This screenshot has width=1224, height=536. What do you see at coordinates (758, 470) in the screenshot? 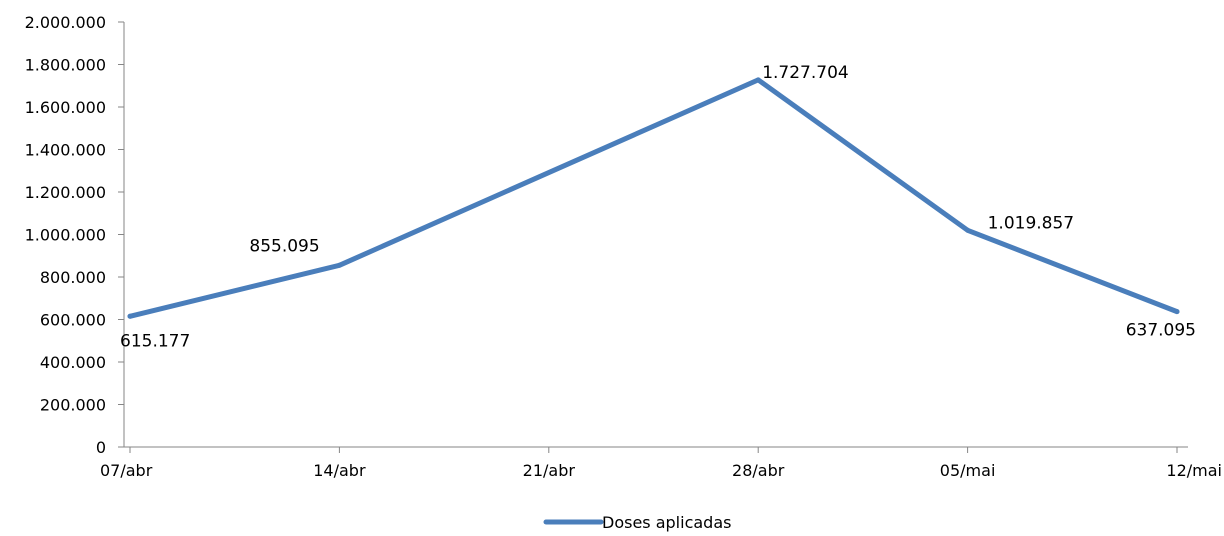
I see `x-tick-label: 28/abr` at bounding box center [758, 470].